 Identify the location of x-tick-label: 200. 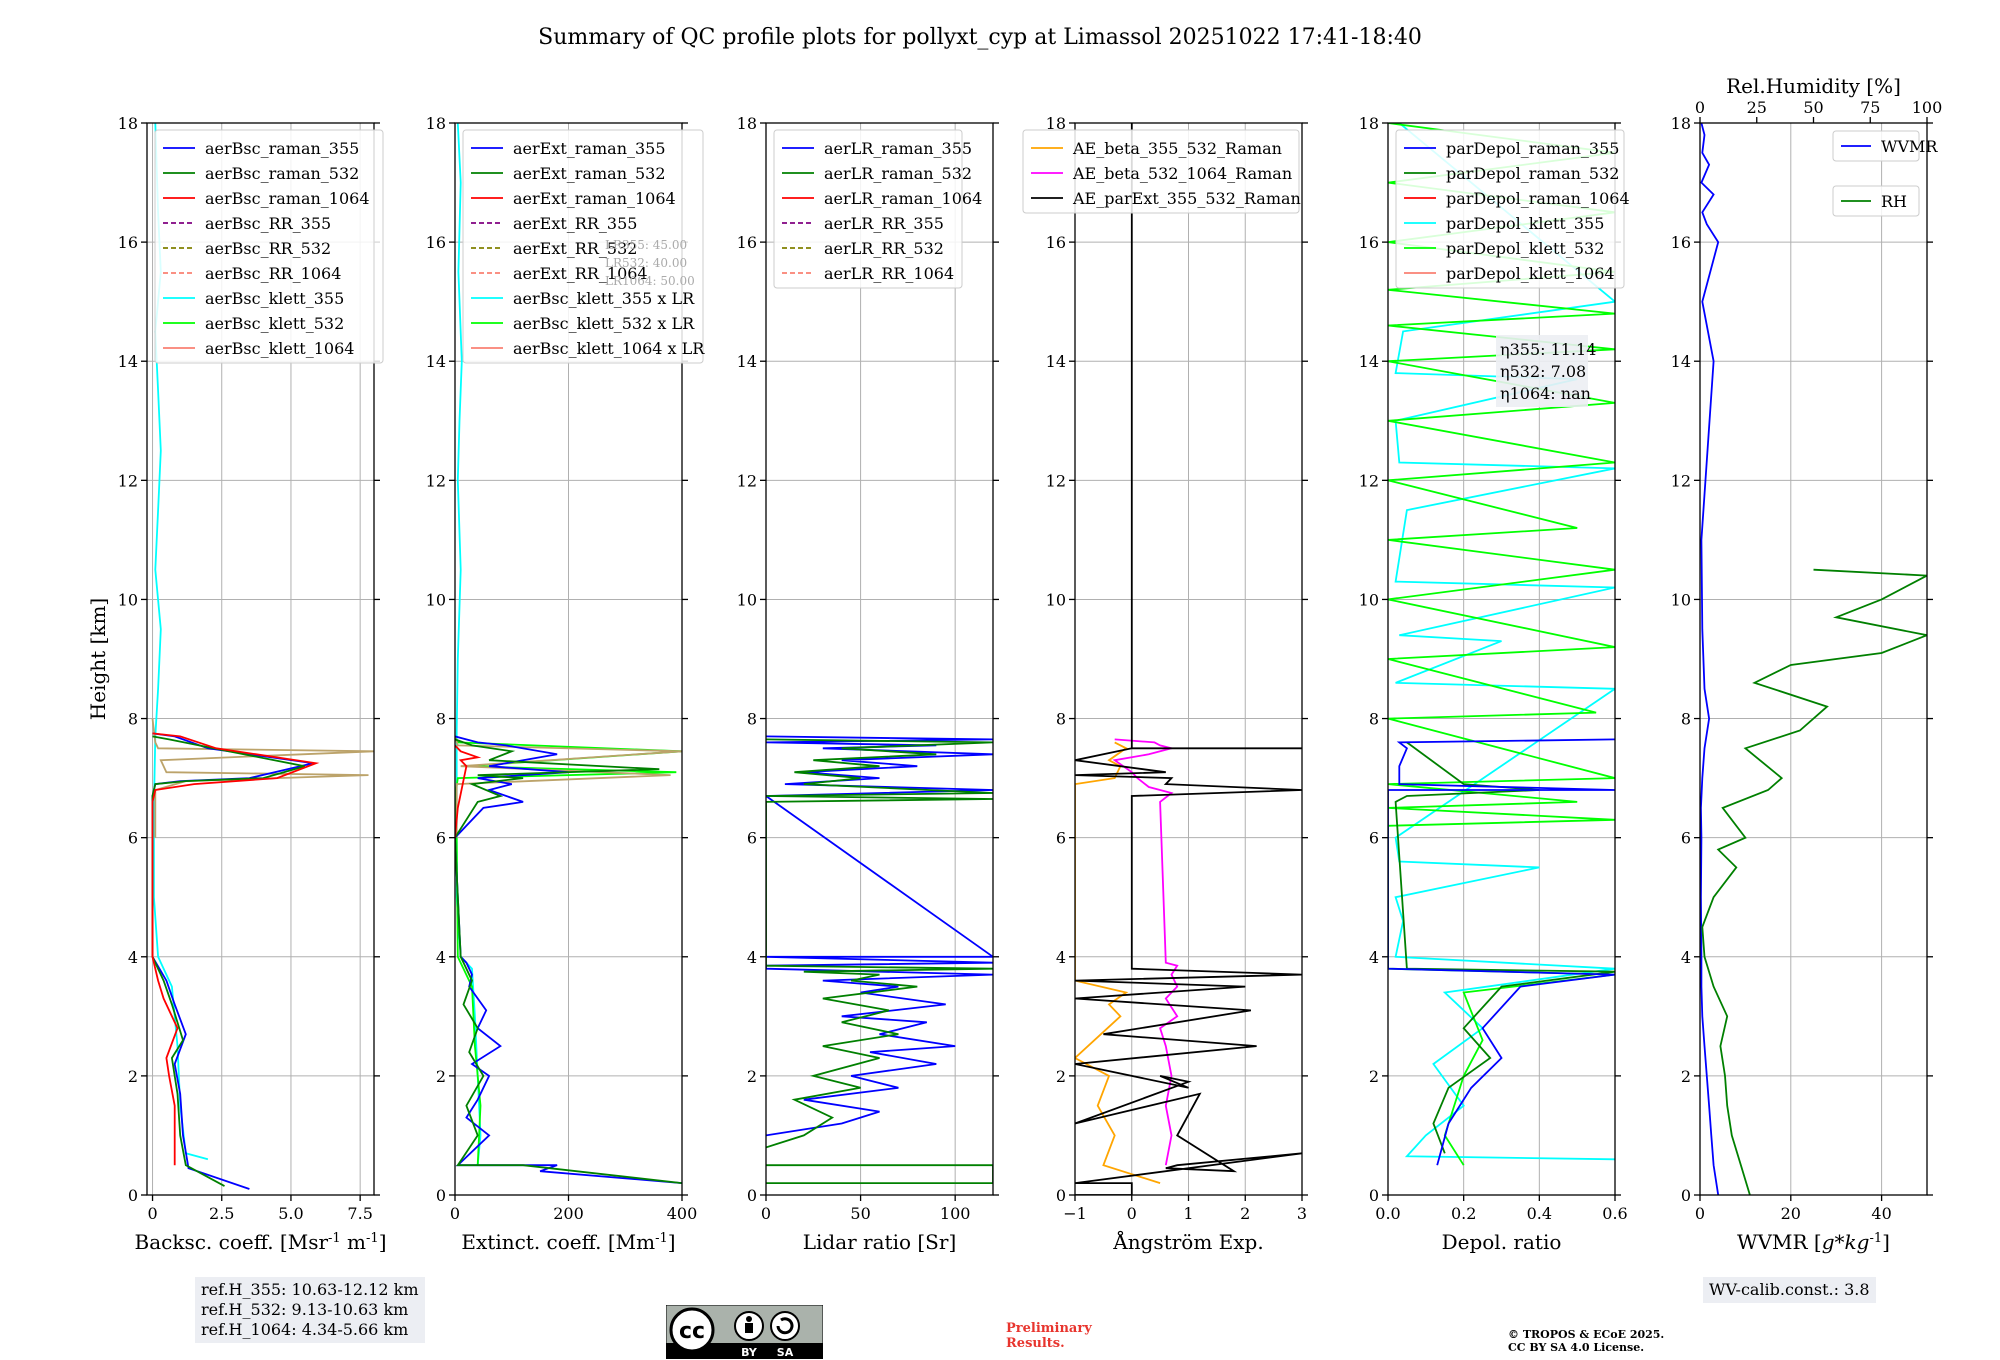
(568, 1213).